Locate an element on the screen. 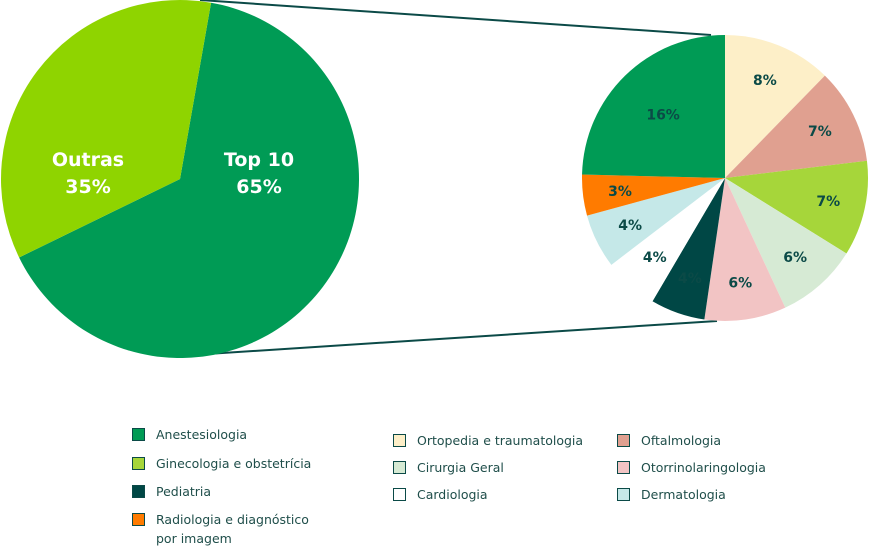  slice-oftalmologia is located at coordinates (796, 126).